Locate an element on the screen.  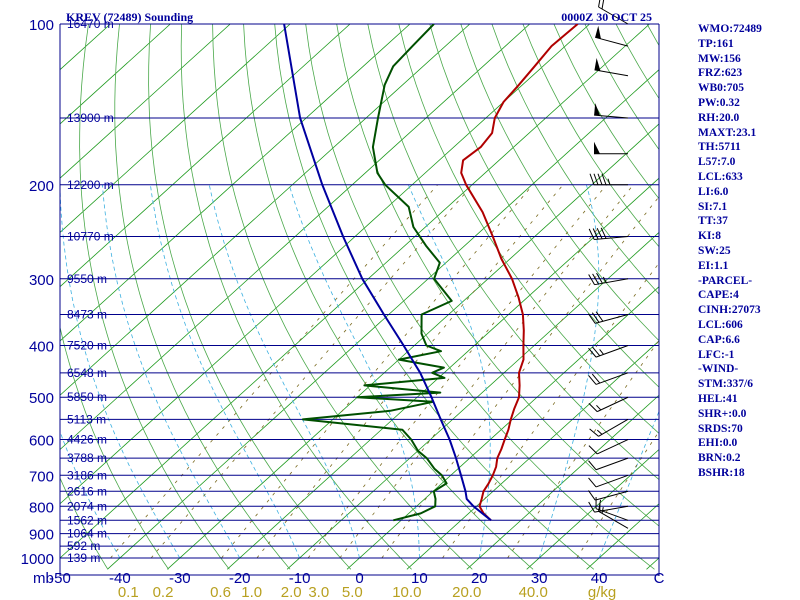
pressure-label: 100 is located at coordinates (41, 25).